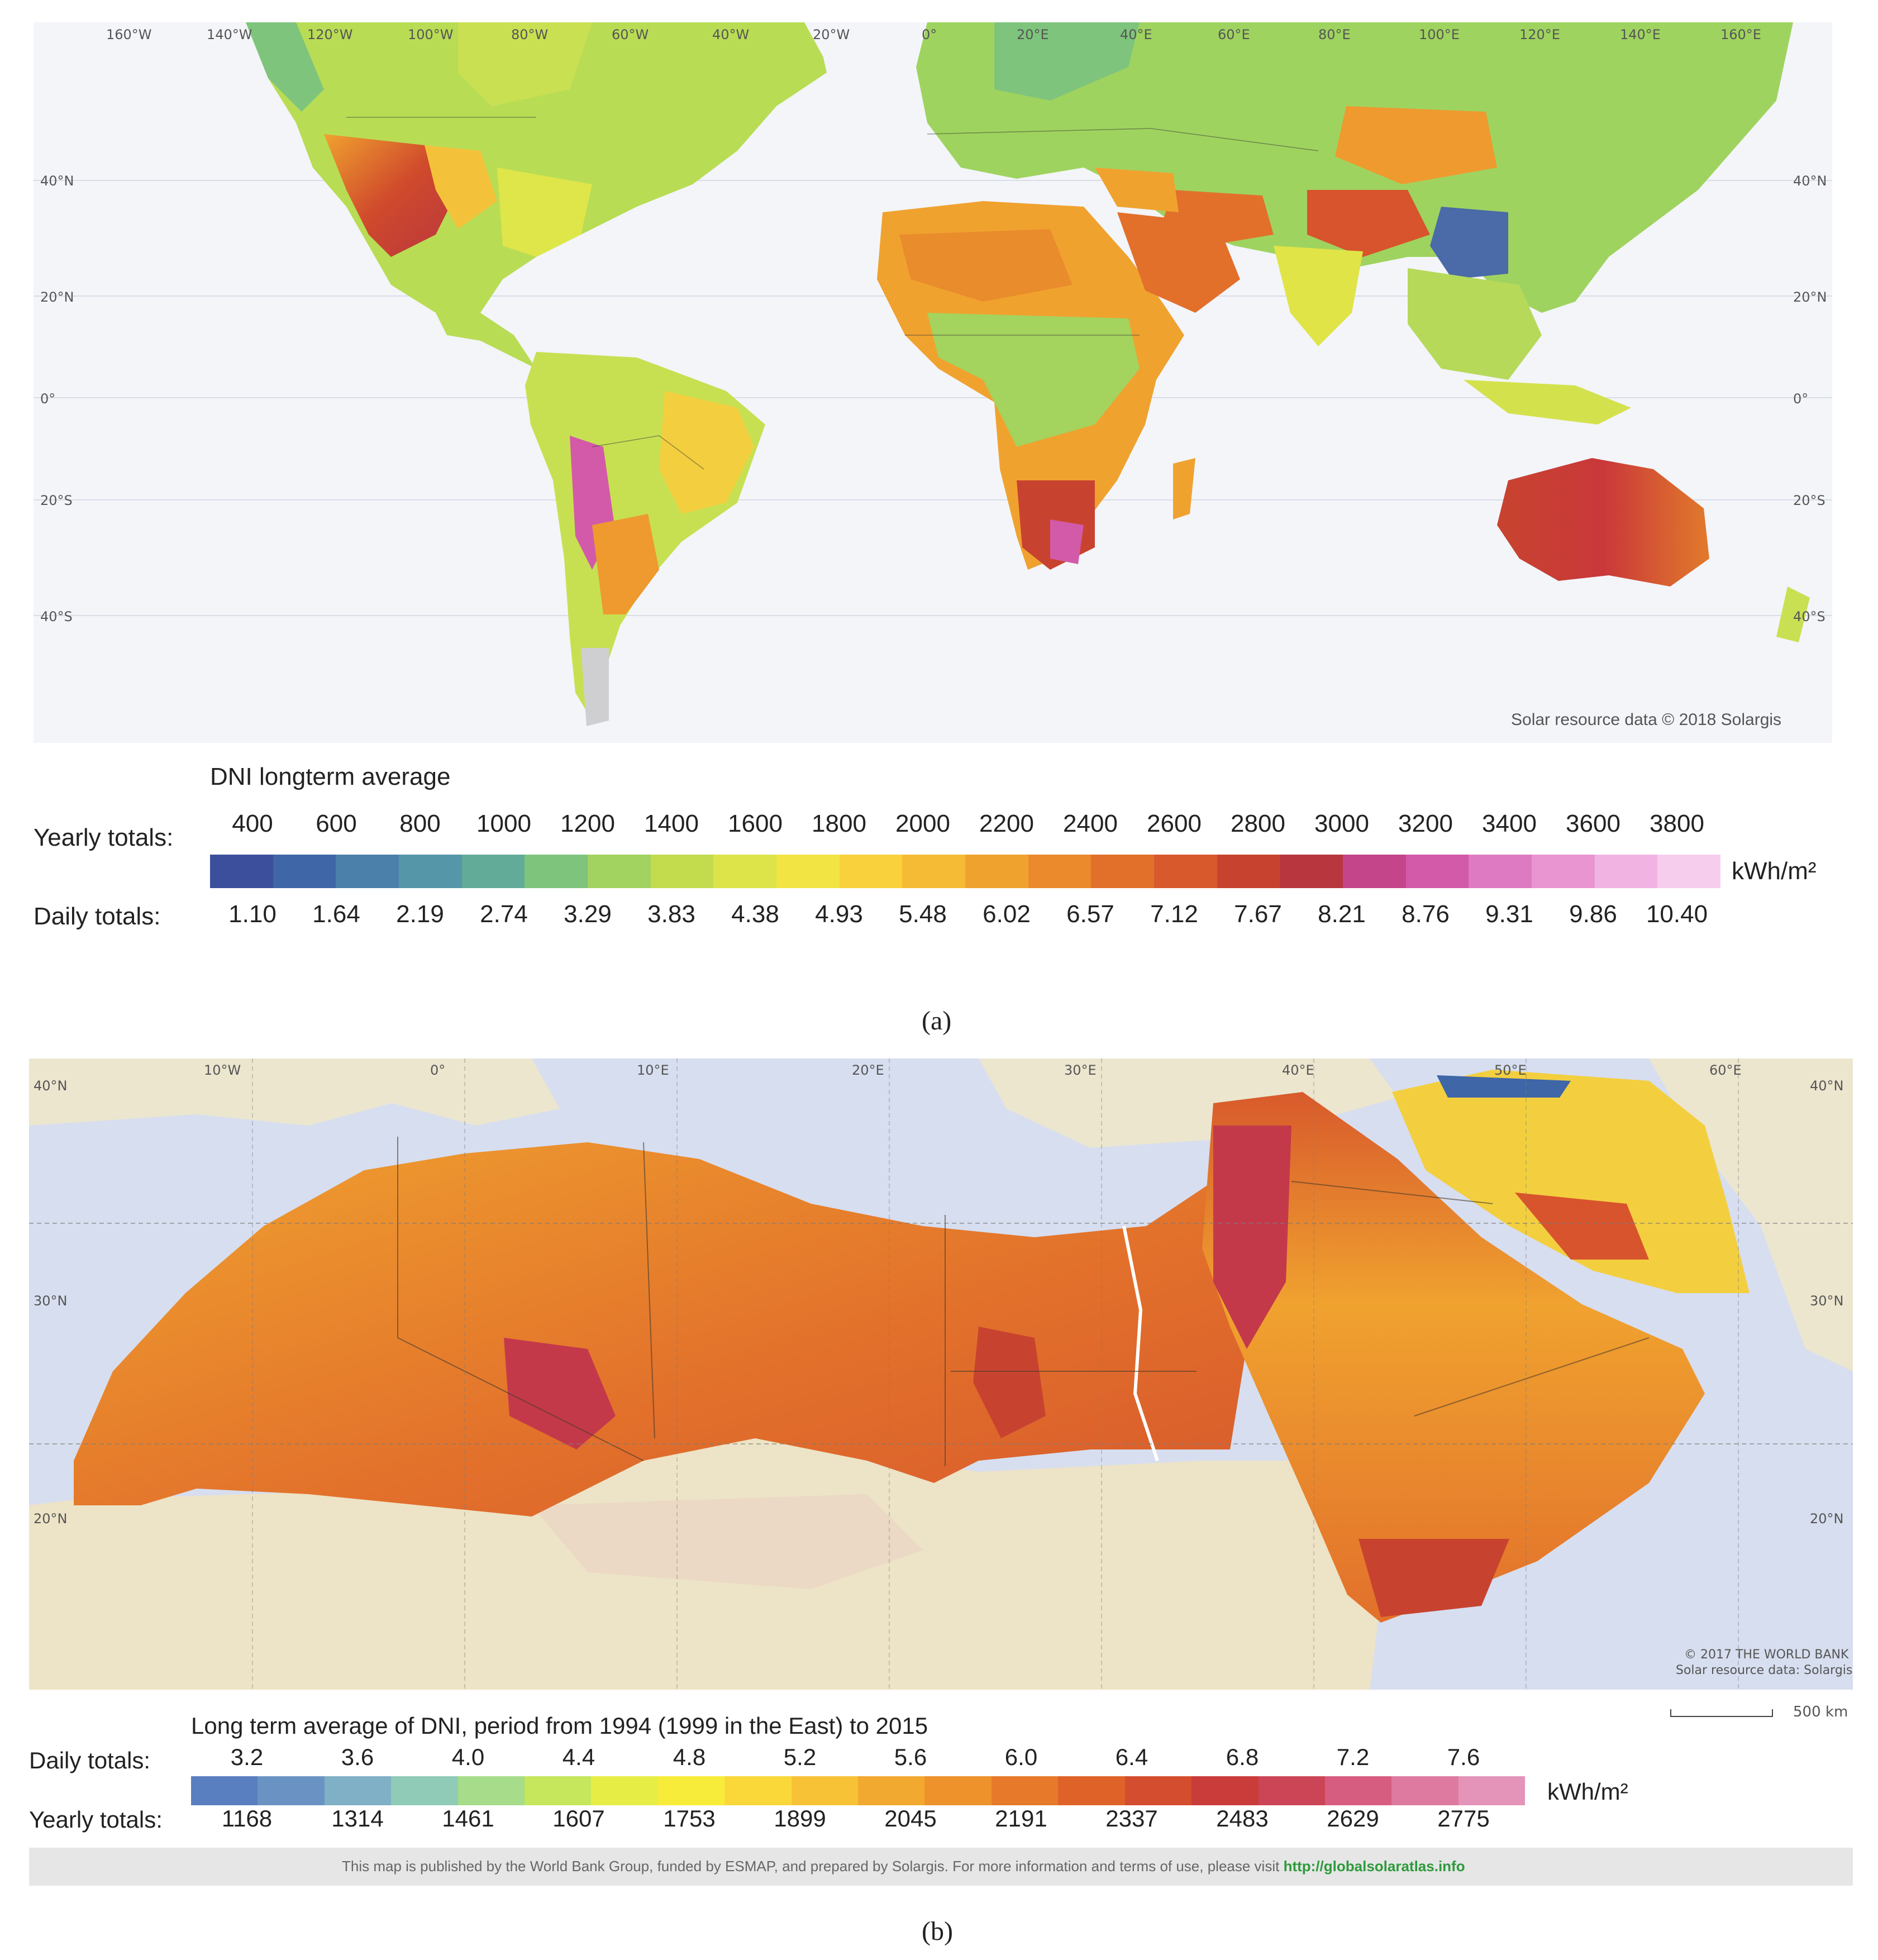  What do you see at coordinates (1426, 914) in the screenshot?
I see `legend-value: 8.76` at bounding box center [1426, 914].